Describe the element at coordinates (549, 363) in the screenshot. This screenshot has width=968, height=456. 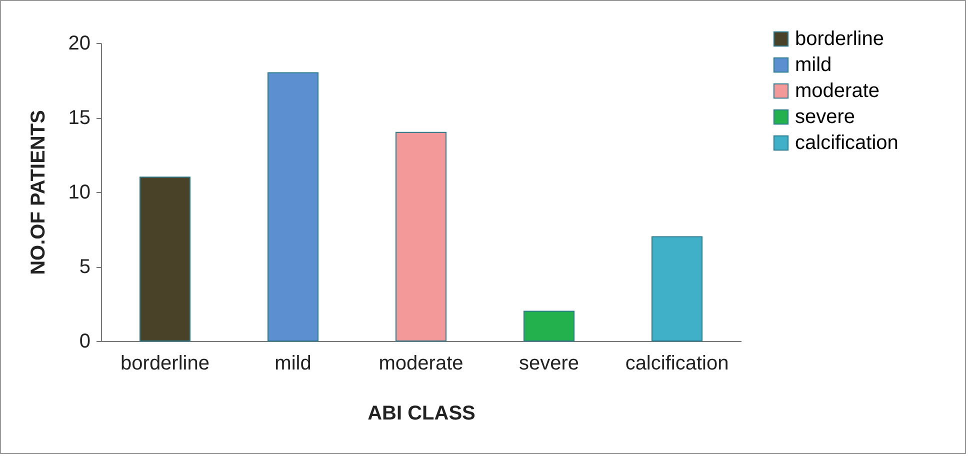
I see `x-tick-label: severe` at that location.